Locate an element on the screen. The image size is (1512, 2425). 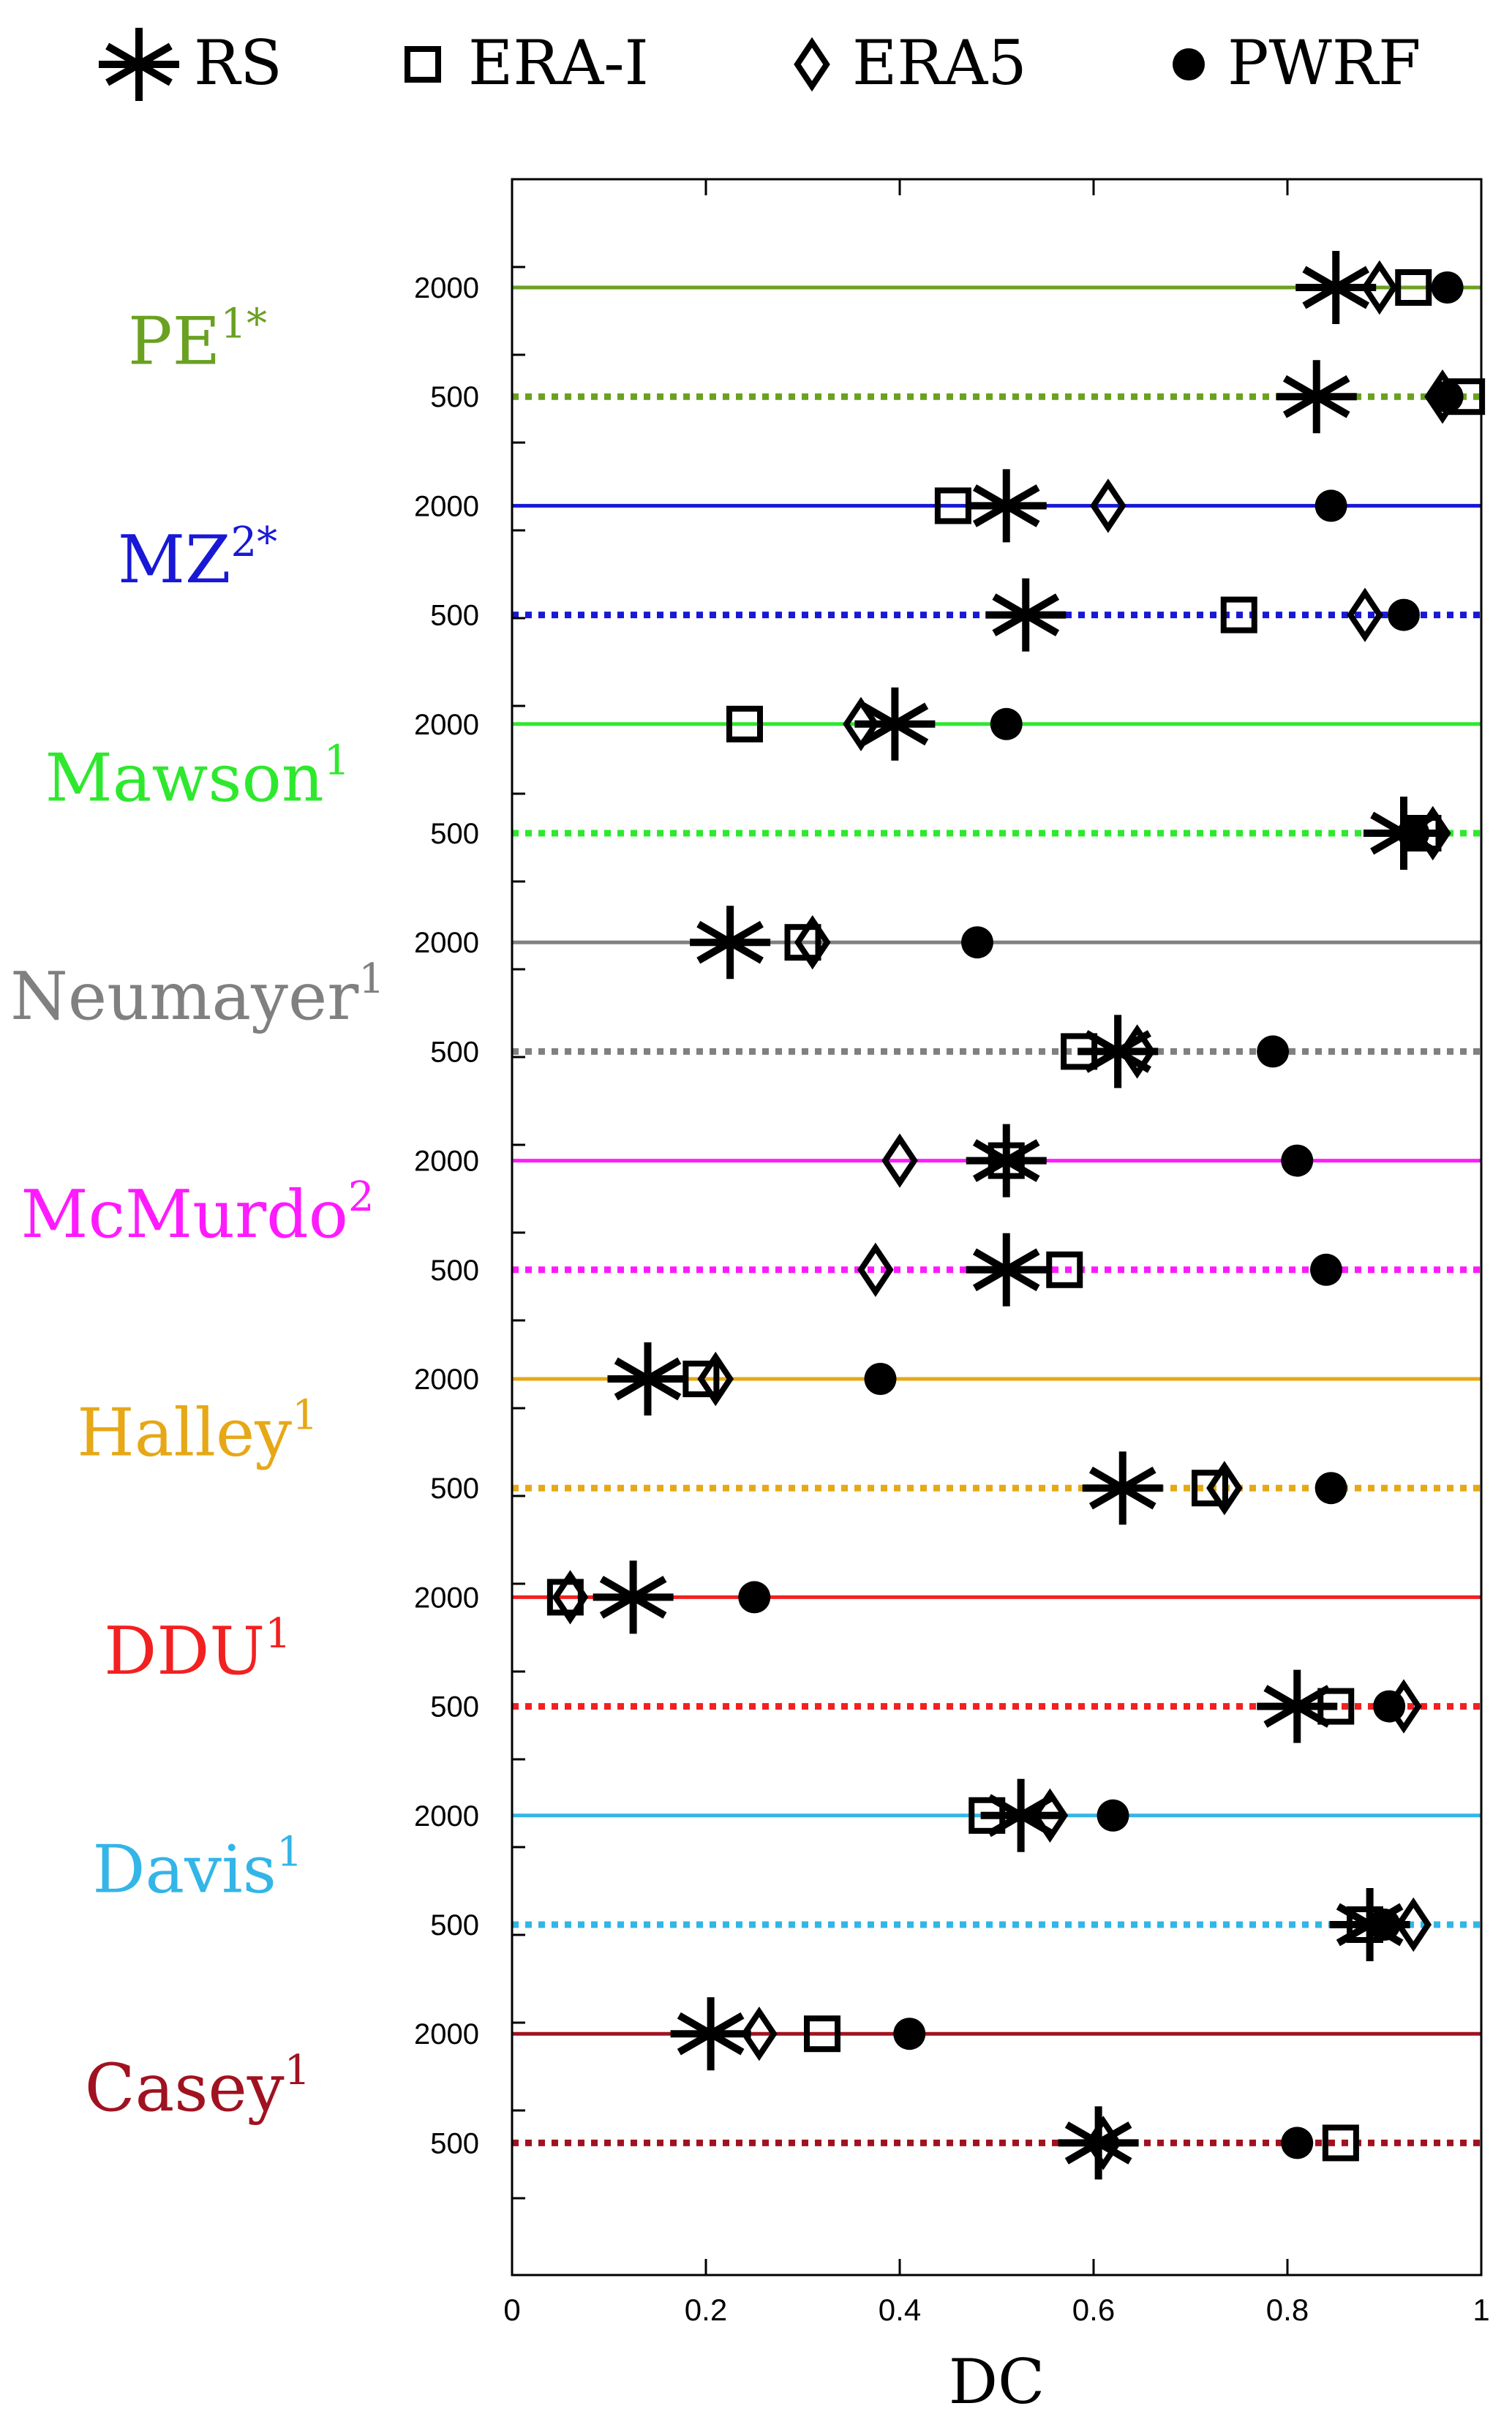
point-halley-2000-era-i is located at coordinates (701, 1379).